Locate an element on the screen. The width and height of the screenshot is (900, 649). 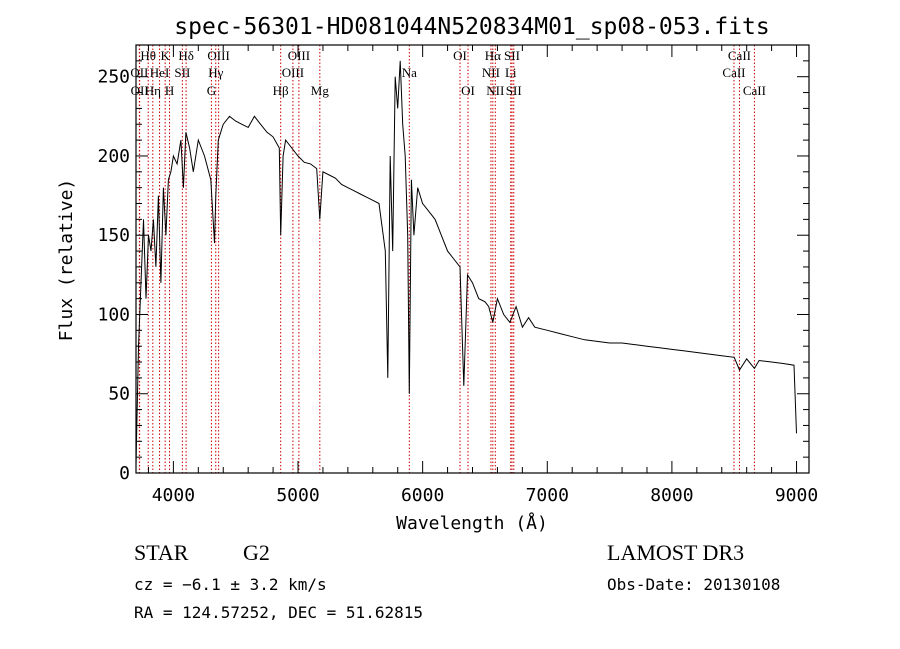
line-label-24: SII is located at coordinates (514, 90).